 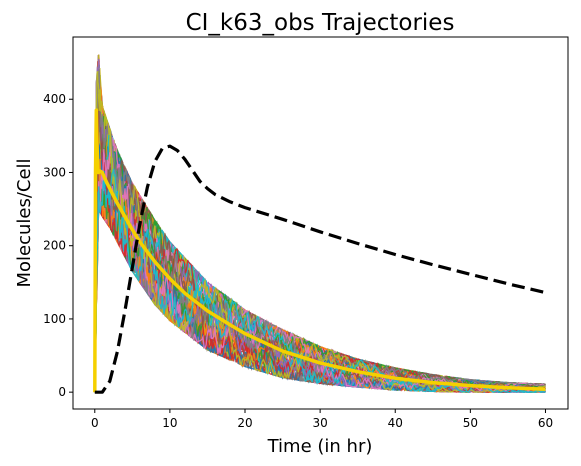 I want to click on x-tick-label: 40, so click(x=395, y=423).